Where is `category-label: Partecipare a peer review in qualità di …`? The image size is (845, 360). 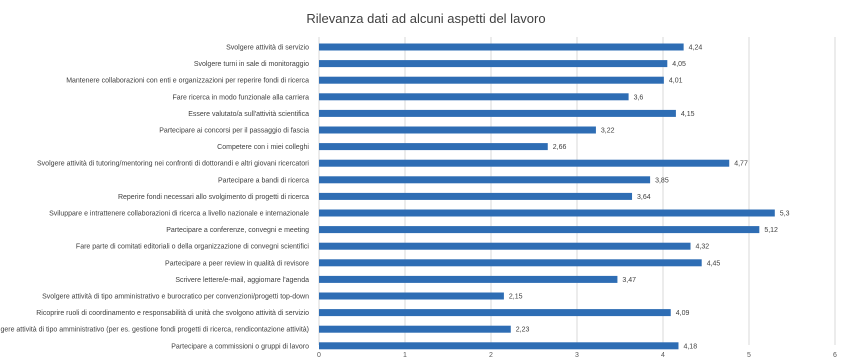 category-label: Partecipare a peer review in qualità di … is located at coordinates (237, 263).